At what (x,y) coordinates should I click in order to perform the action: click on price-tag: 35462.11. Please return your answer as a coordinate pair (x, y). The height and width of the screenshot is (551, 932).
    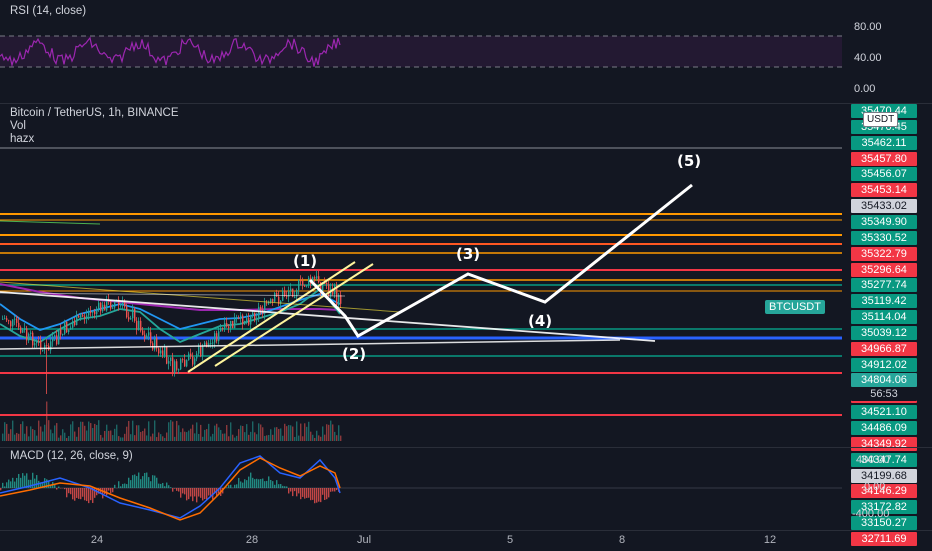
    Looking at the image, I should click on (884, 143).